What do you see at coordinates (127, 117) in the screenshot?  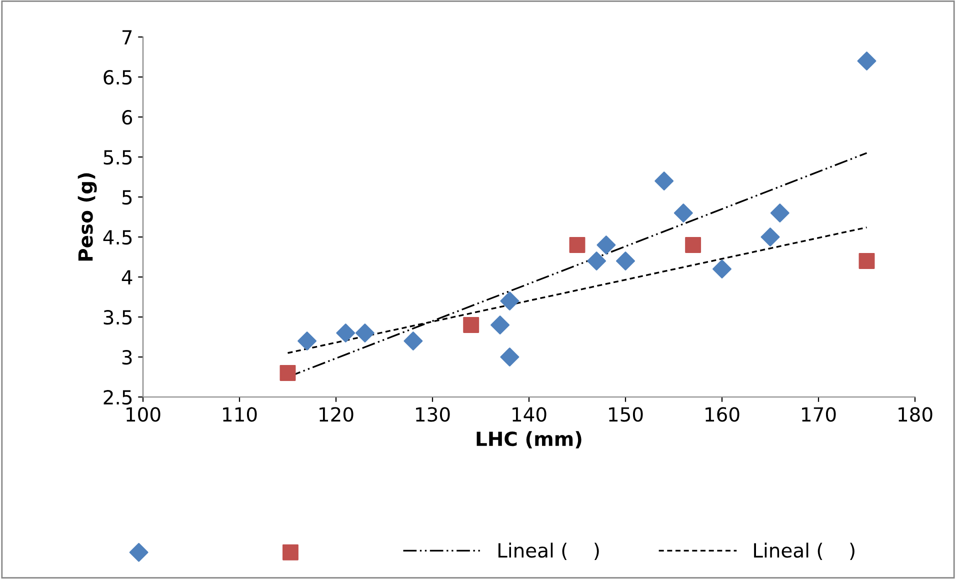 I see `y-tick-label: 6` at bounding box center [127, 117].